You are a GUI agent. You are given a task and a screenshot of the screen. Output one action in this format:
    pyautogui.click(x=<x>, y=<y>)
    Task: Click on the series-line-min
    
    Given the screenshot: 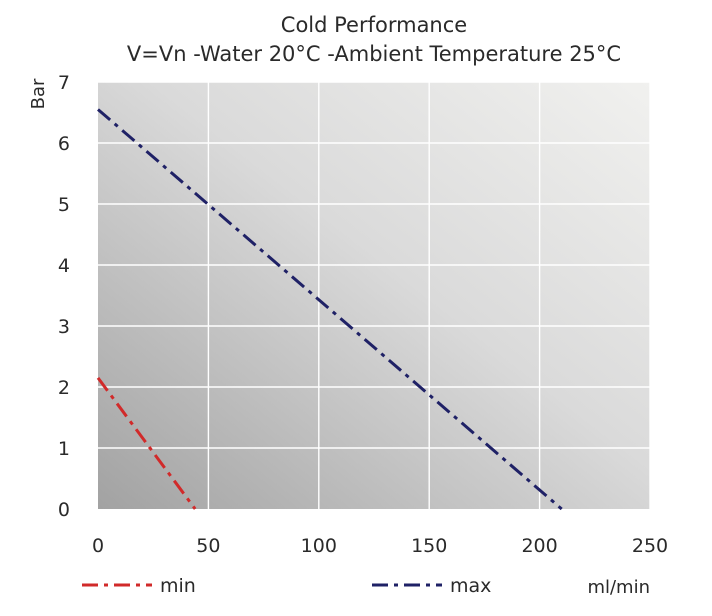 What is the action you would take?
    pyautogui.click(x=146, y=443)
    